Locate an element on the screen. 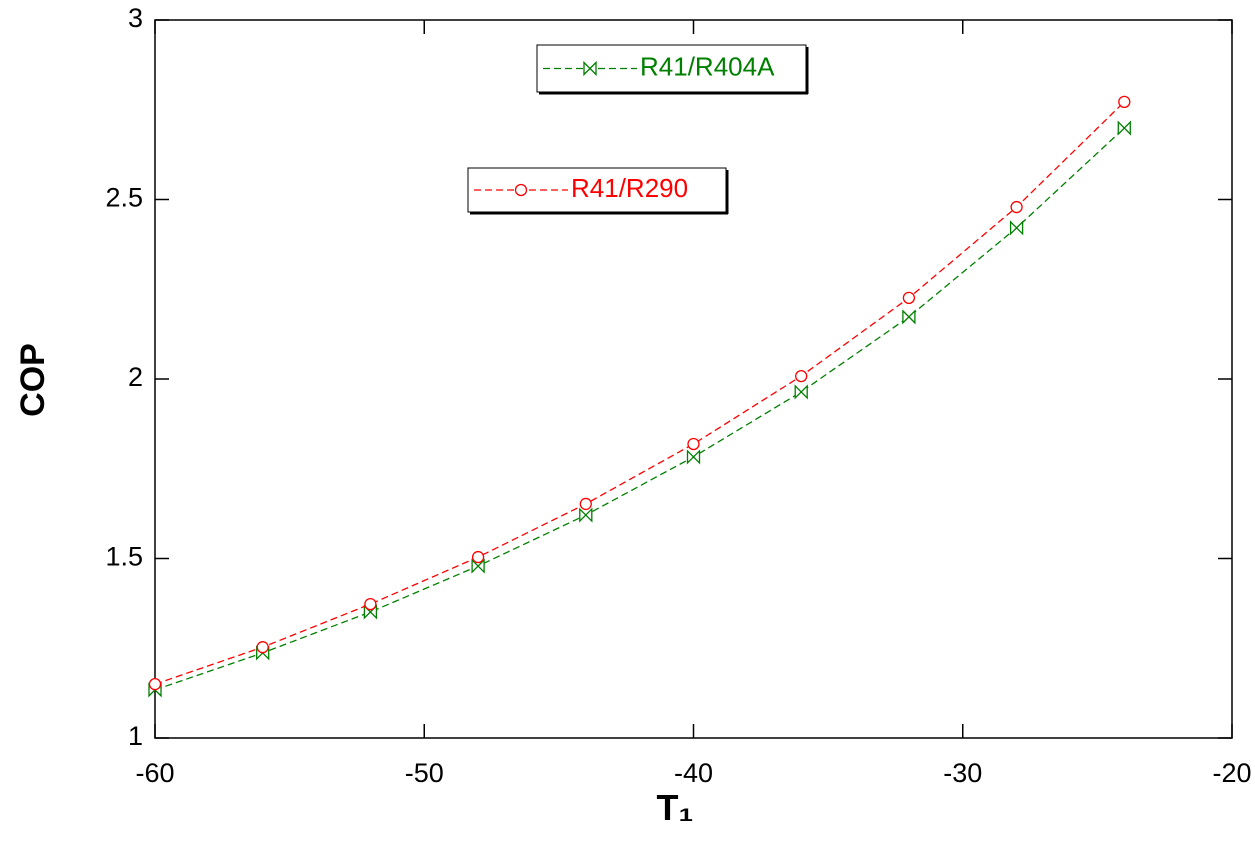 The height and width of the screenshot is (859, 1255). x-tick-label: -50 is located at coordinates (424, 773).